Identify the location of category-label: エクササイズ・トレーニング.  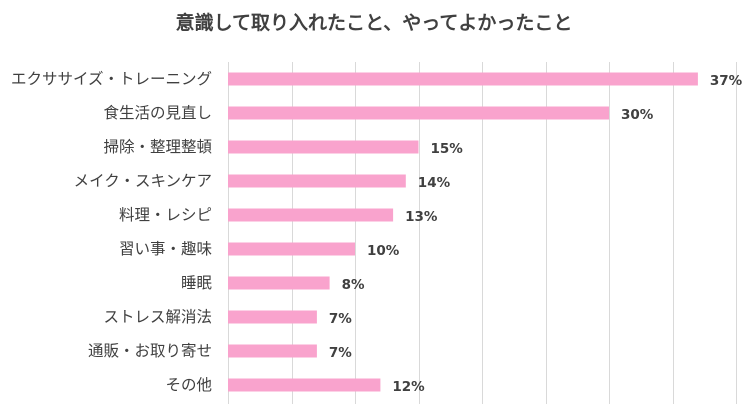
(111, 79).